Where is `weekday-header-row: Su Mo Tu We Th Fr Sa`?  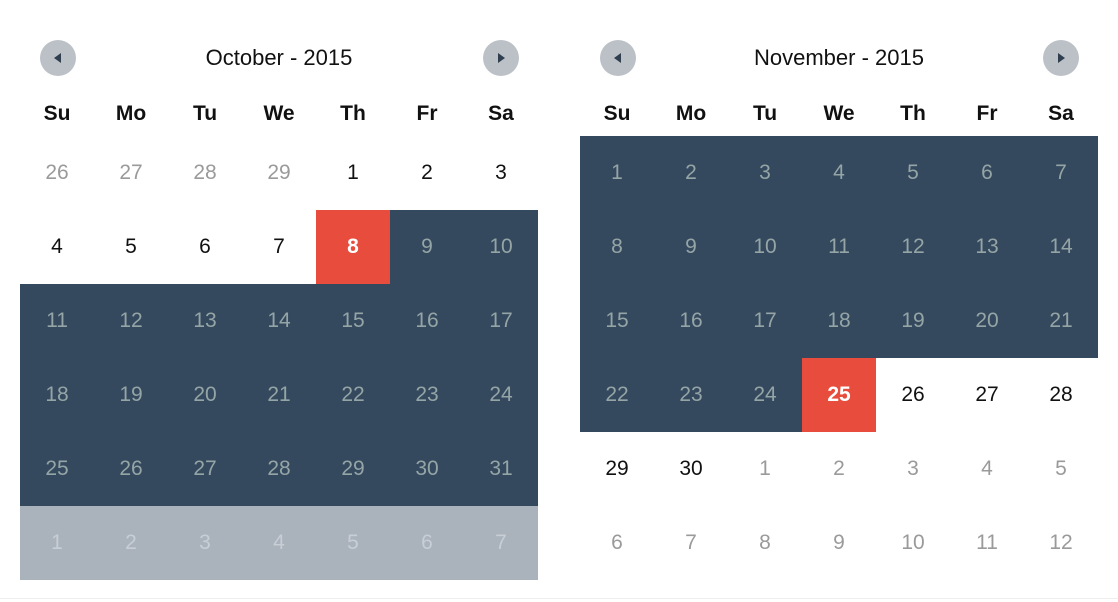 weekday-header-row: Su Mo Tu We Th Fr Sa is located at coordinates (839, 114).